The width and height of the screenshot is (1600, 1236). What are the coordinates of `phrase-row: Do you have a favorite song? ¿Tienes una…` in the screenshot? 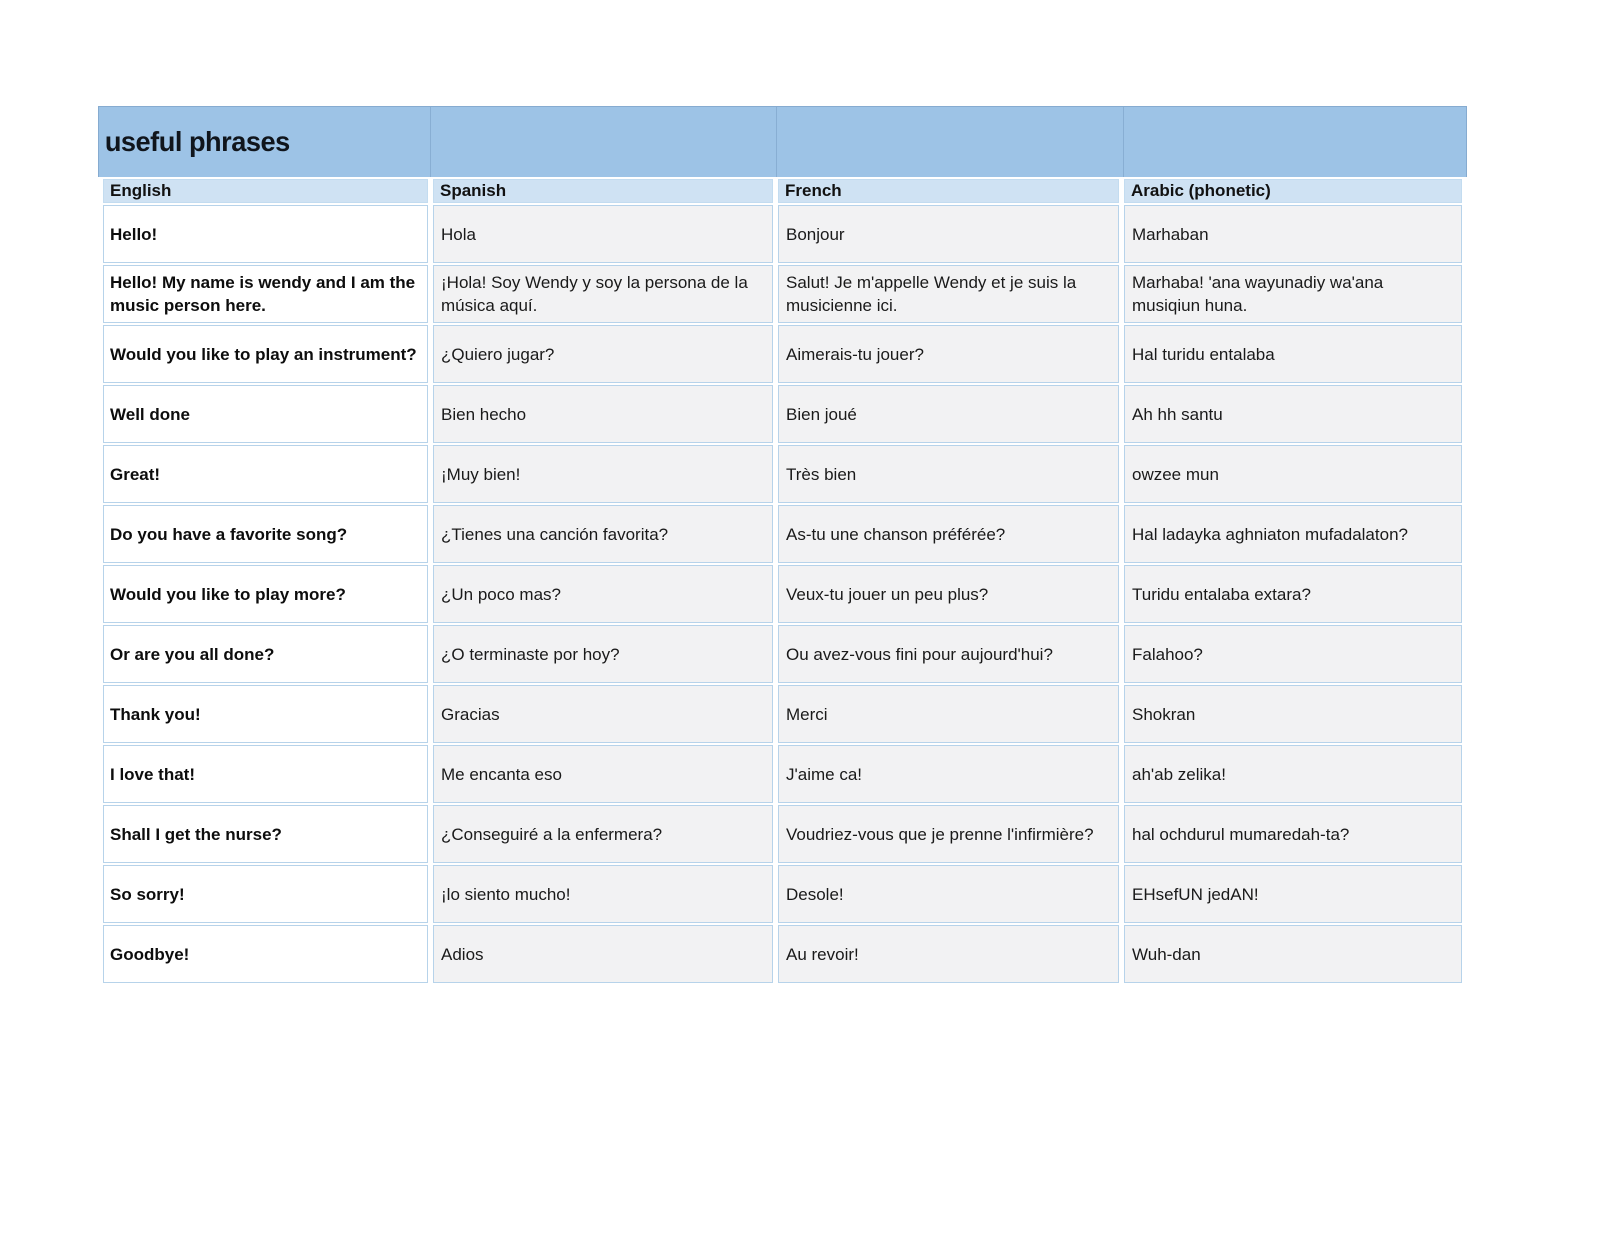 It's located at (782, 534).